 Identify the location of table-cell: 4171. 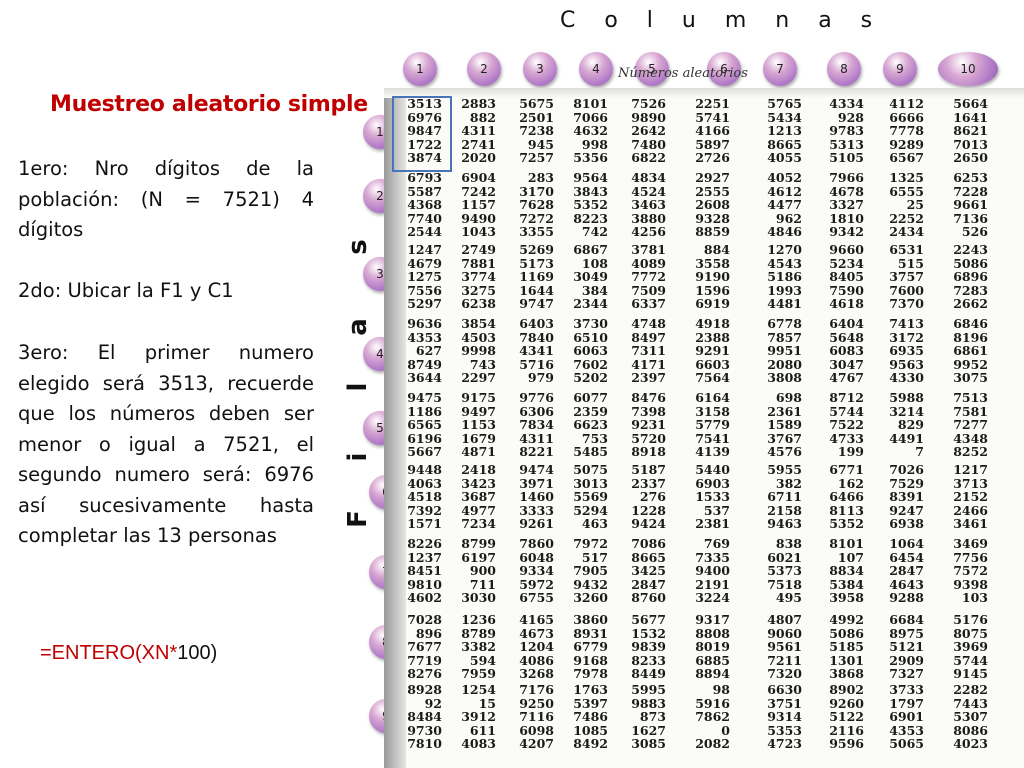
(648, 364).